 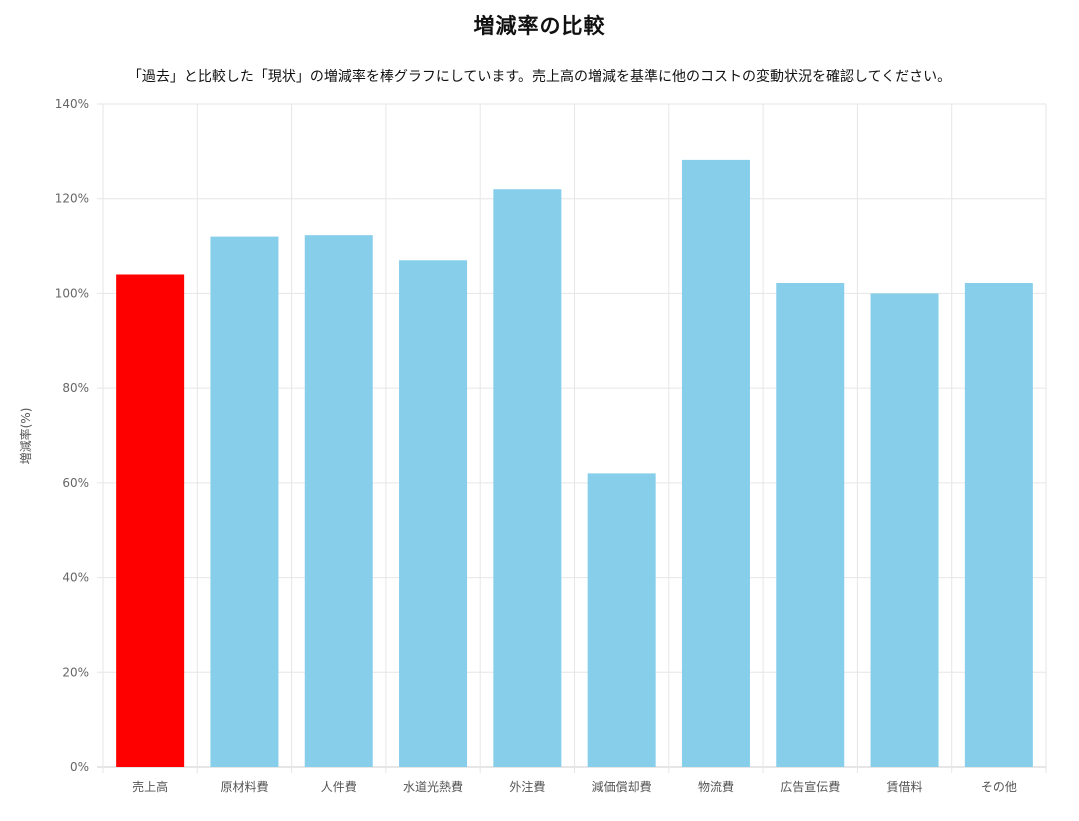 I want to click on y-axis-title: 増減率(%), so click(x=25, y=436).